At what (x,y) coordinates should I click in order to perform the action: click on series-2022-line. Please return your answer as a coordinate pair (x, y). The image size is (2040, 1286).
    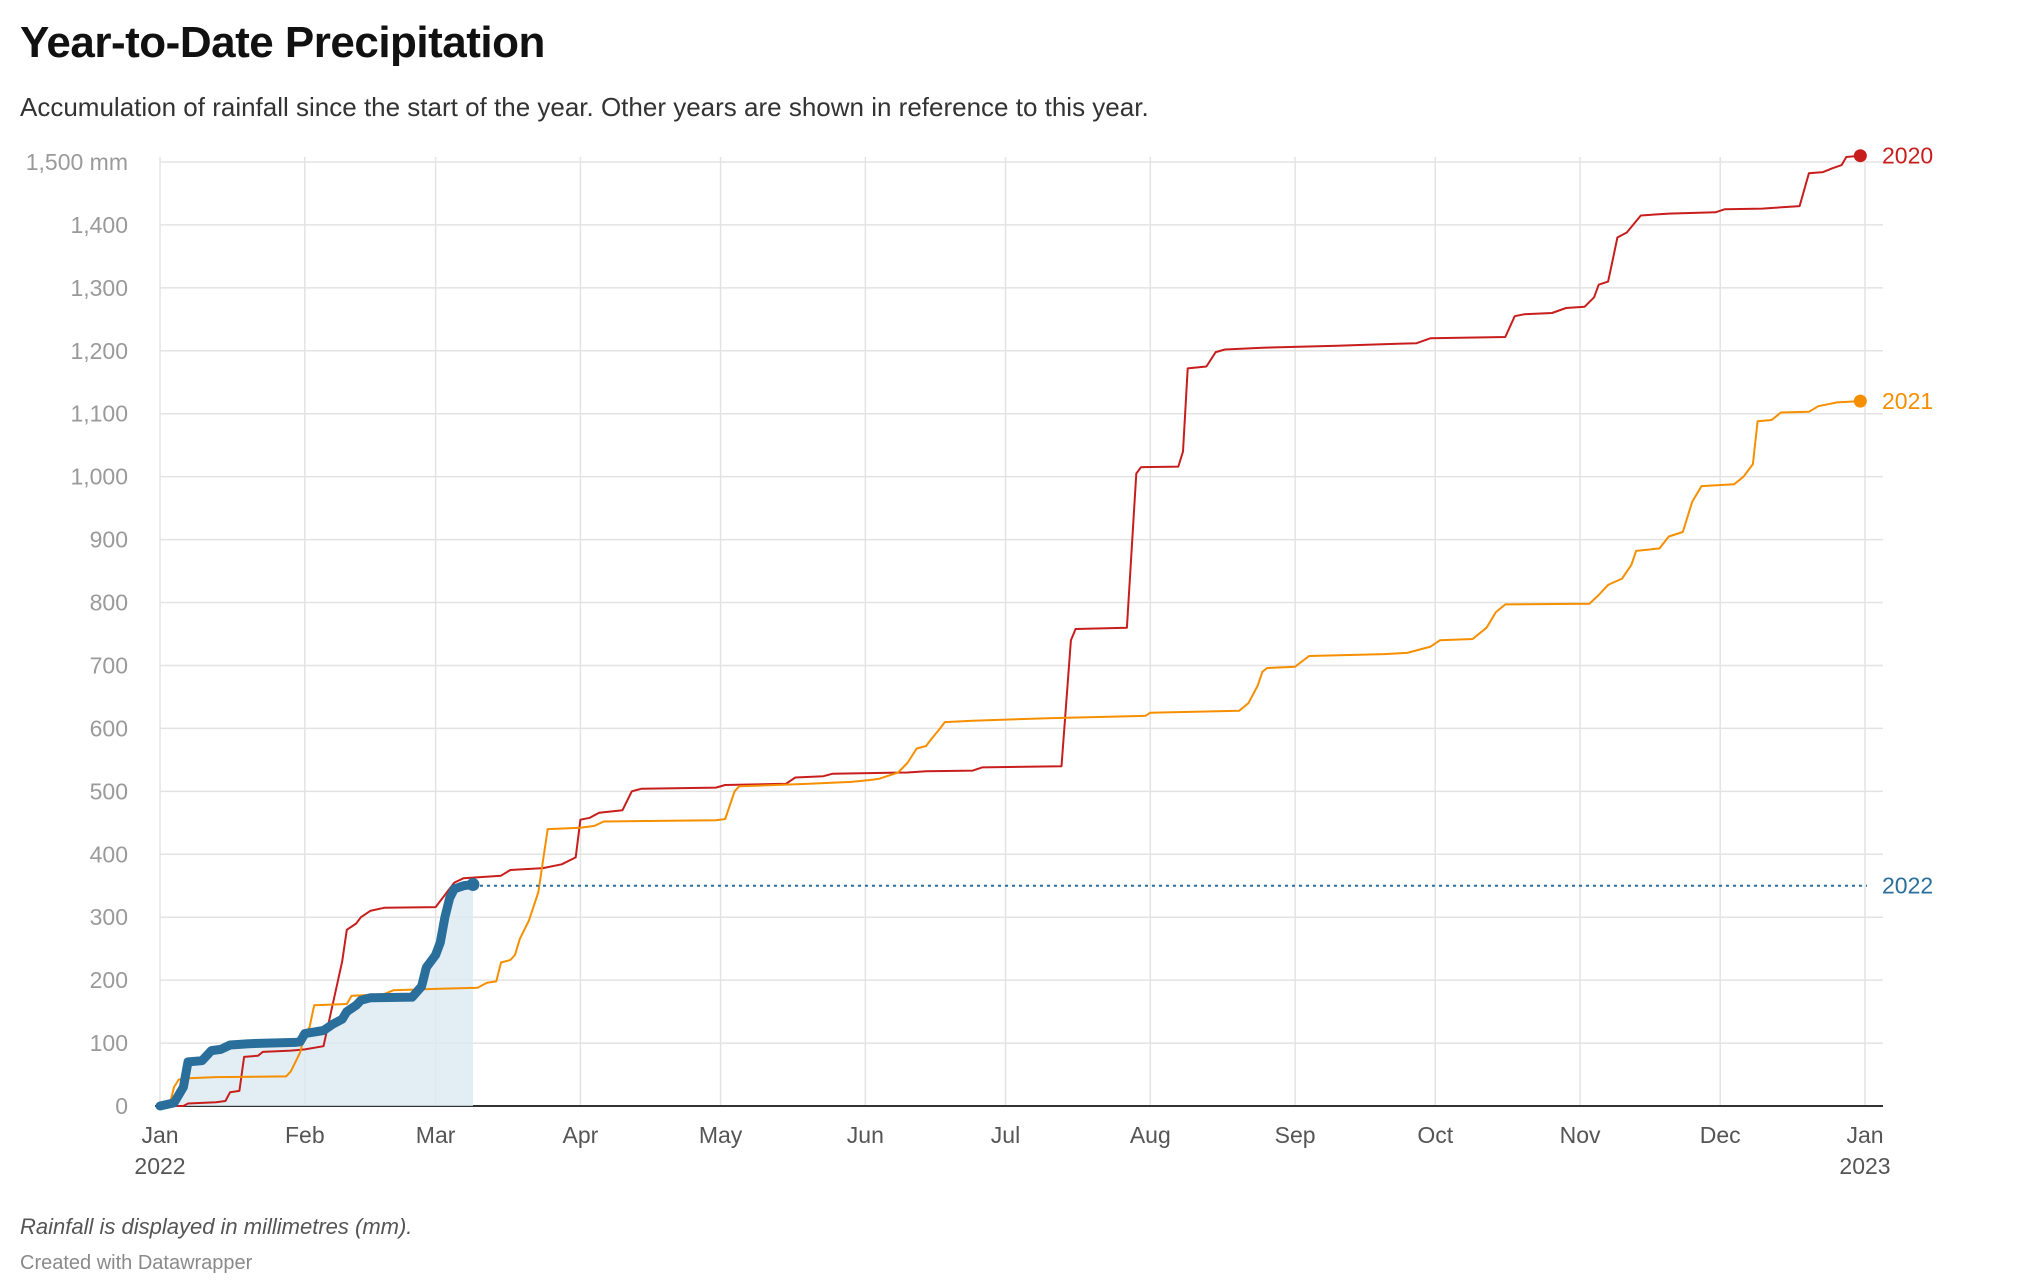
    Looking at the image, I should click on (316, 995).